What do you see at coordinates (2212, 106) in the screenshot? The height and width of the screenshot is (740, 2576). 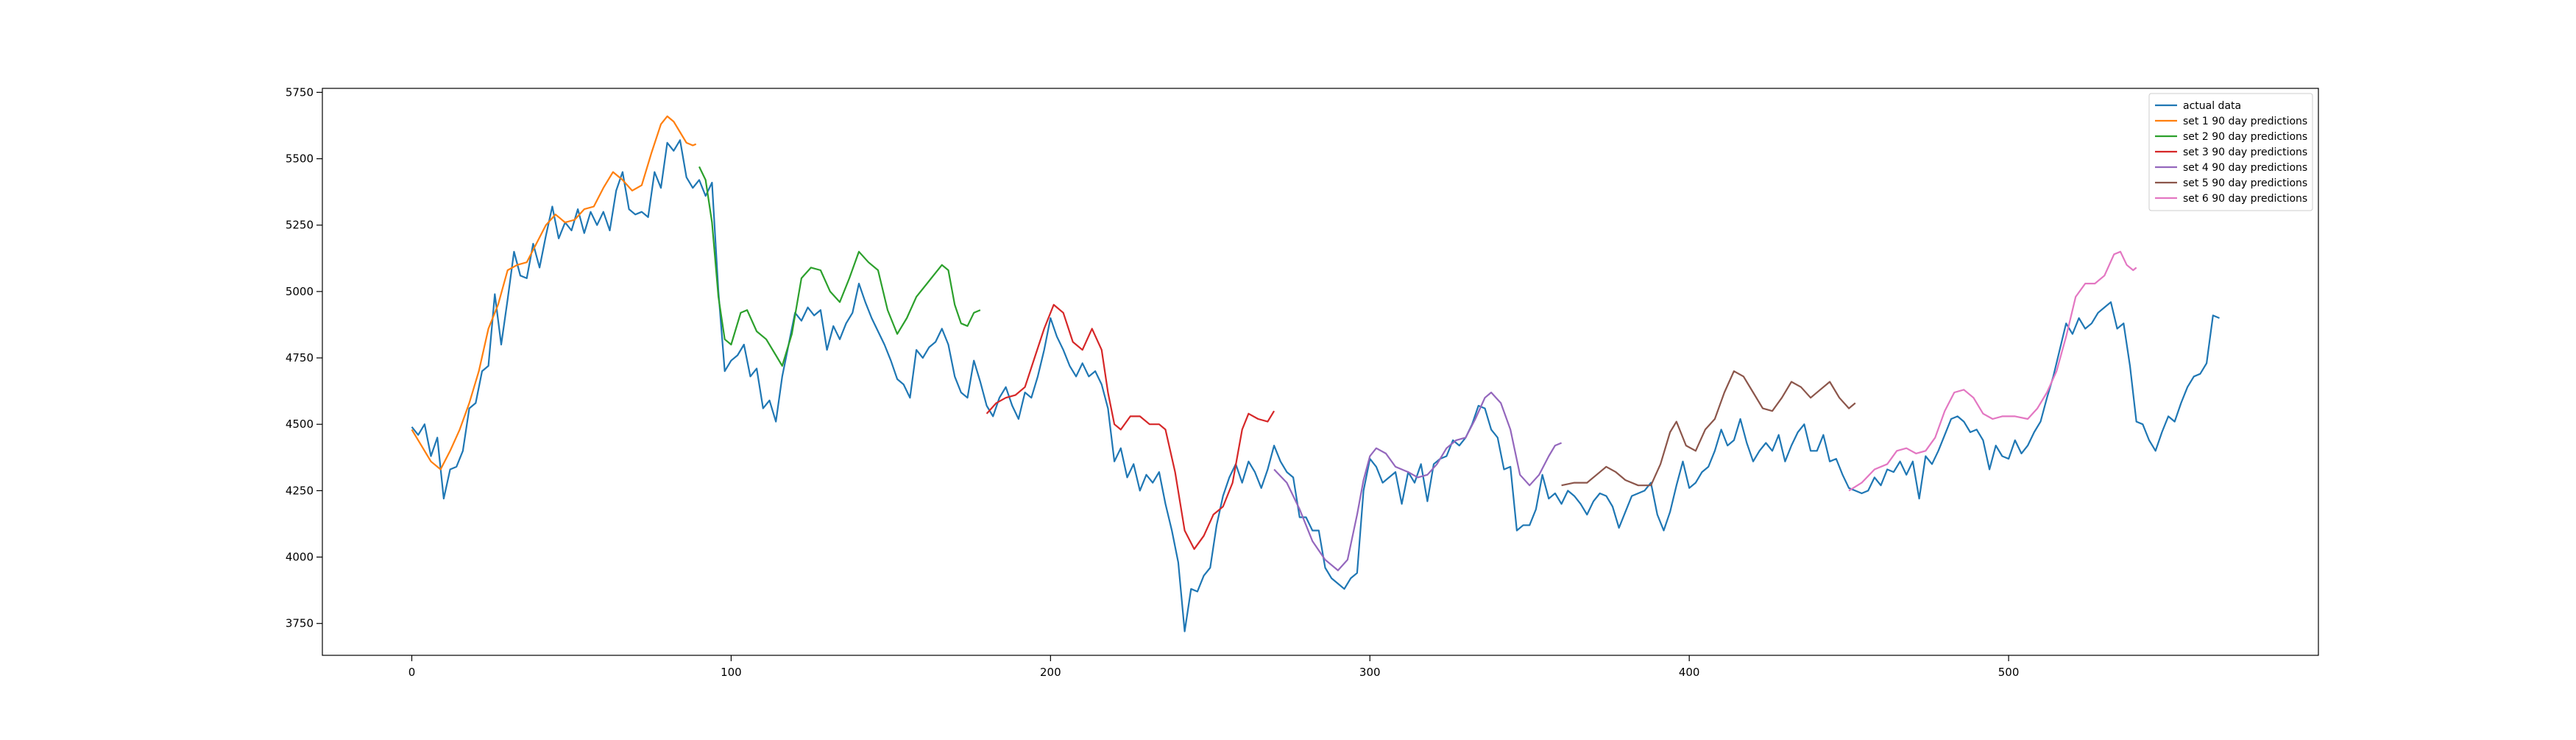 I see `legend-label-1: actual data` at bounding box center [2212, 106].